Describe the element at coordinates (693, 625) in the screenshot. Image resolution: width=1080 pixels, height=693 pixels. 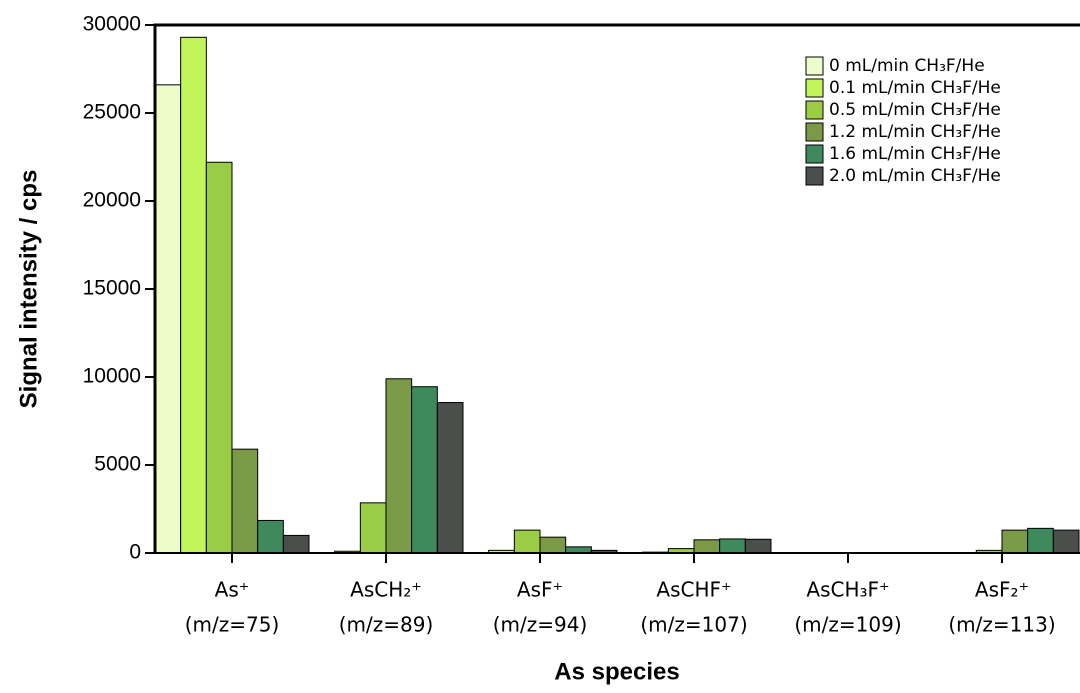
I see `x-tick-label: (m/z=107)` at that location.